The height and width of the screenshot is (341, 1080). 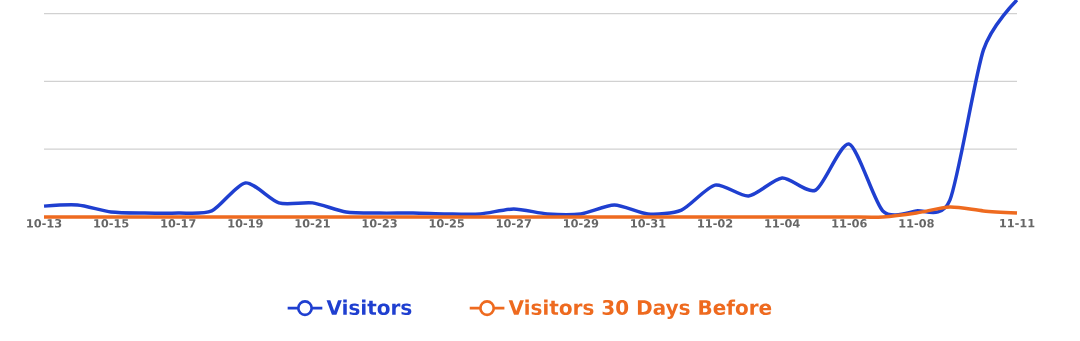 What do you see at coordinates (178, 223) in the screenshot?
I see `x-tick-label: 10-17` at bounding box center [178, 223].